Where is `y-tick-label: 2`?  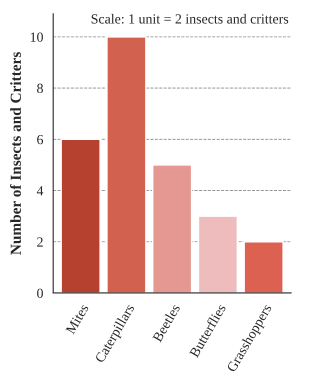 y-tick-label: 2 is located at coordinates (40, 242).